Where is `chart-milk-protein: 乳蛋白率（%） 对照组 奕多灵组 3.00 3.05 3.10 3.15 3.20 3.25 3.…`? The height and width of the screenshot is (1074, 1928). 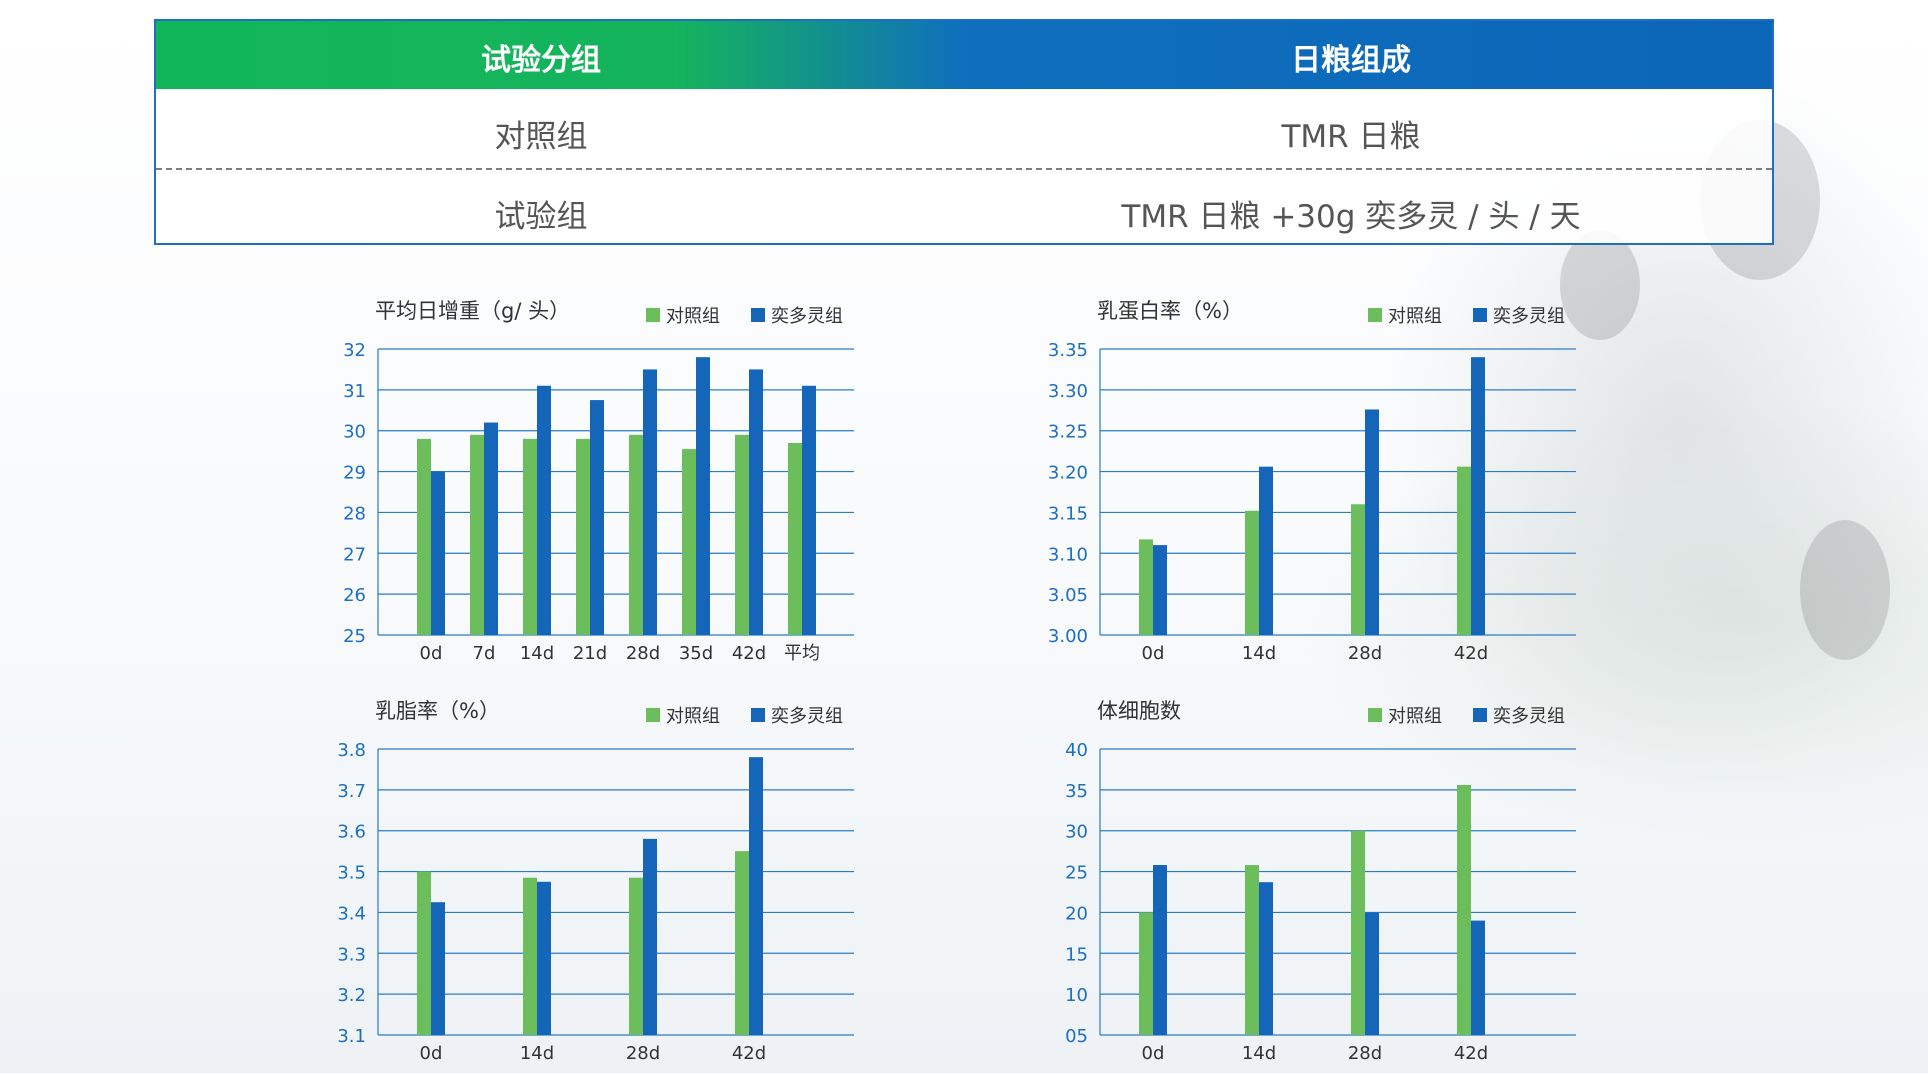
chart-milk-protein: 乳蛋白率（%） 对照组 奕多灵组 3.00 3.05 3.10 3.15 3.20 3.25 3.… is located at coordinates (1330, 480).